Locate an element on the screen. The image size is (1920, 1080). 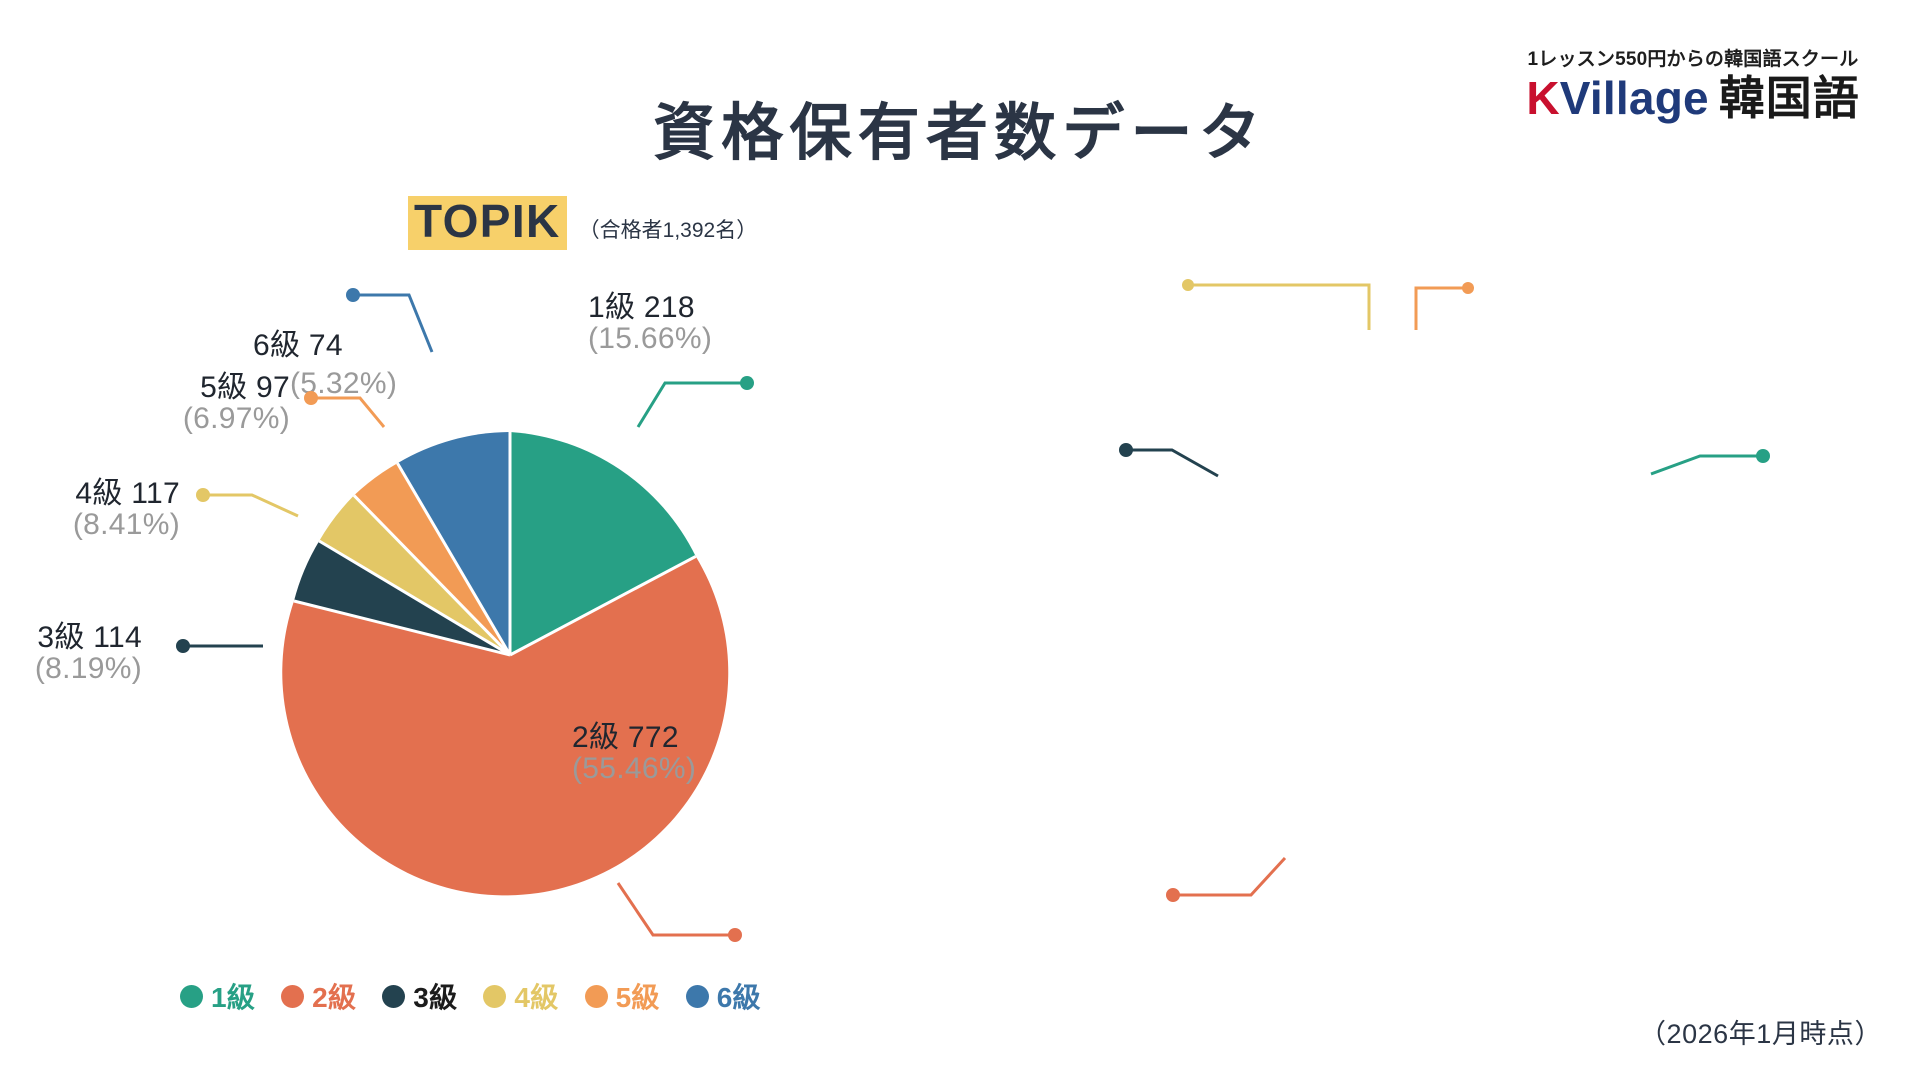
legend-item-topik-3: 4級 is located at coordinates (520, 996).